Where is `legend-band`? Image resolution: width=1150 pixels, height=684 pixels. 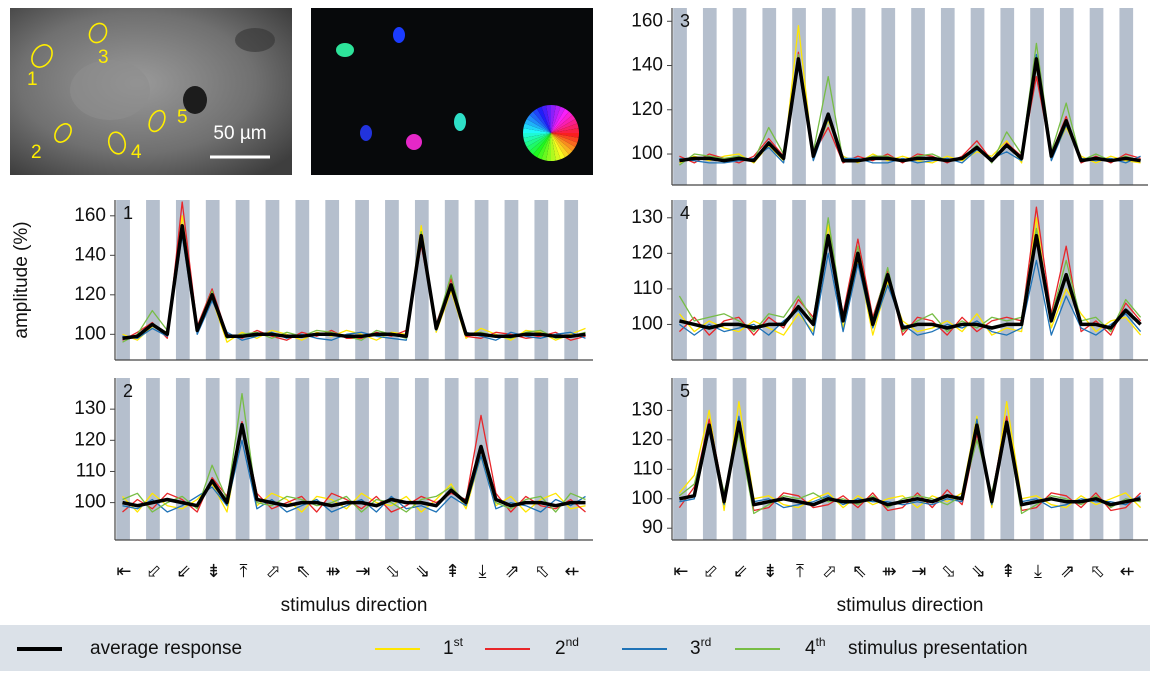
legend-band is located at coordinates (575, 648).